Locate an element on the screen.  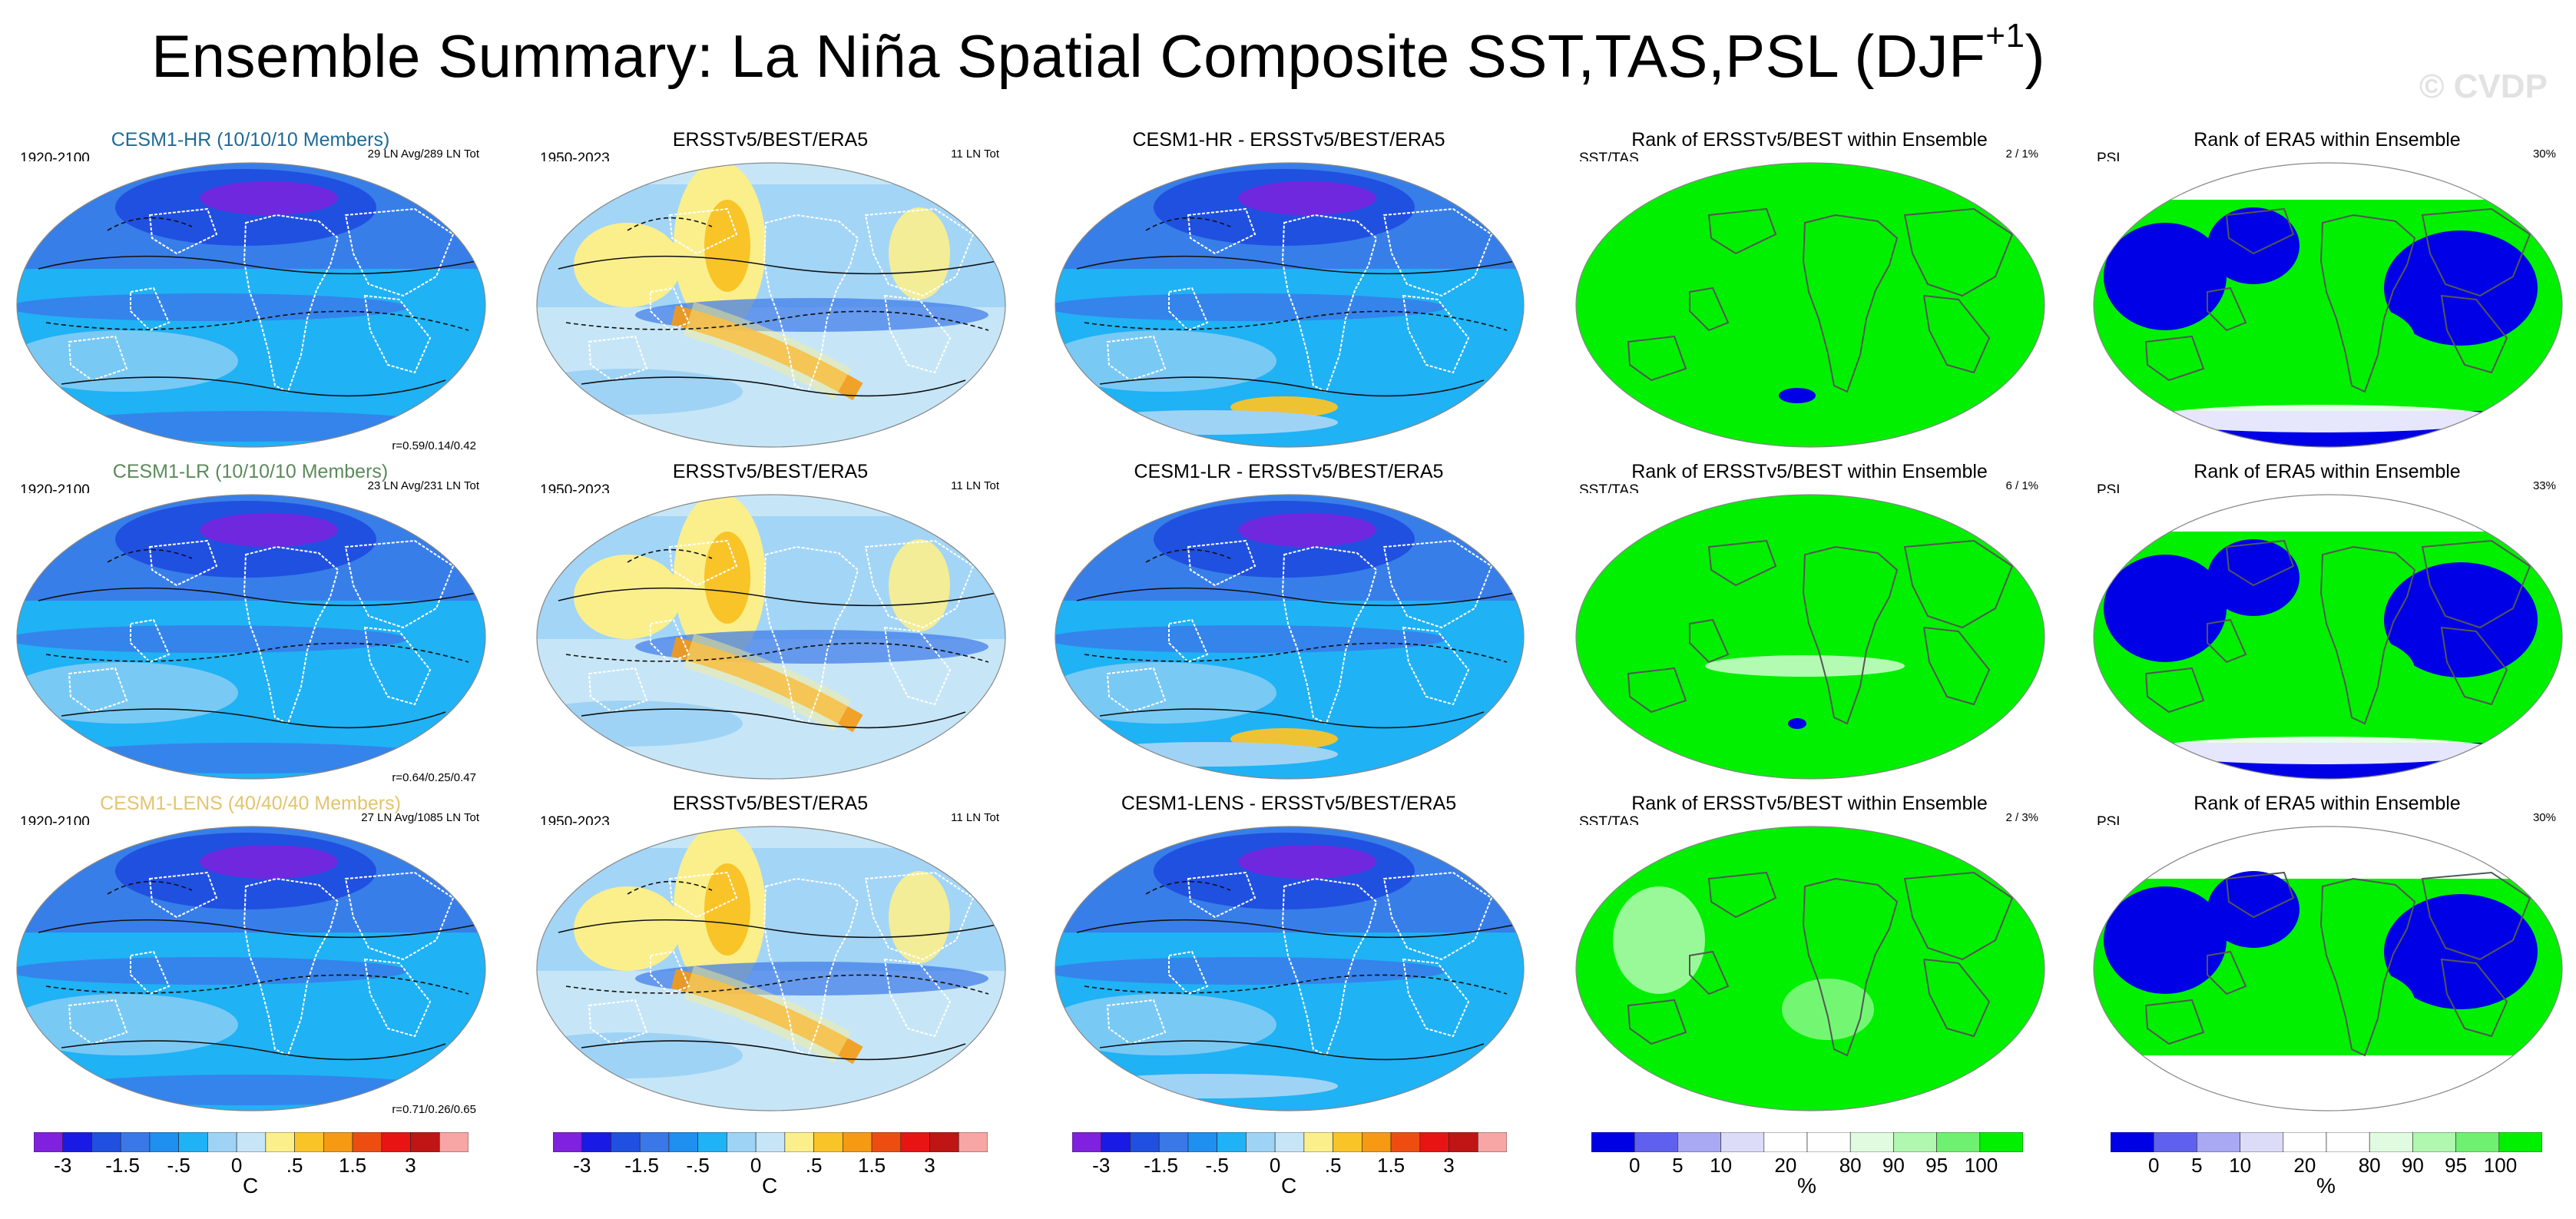
map-diff-row2 is located at coordinates (1289, 637).